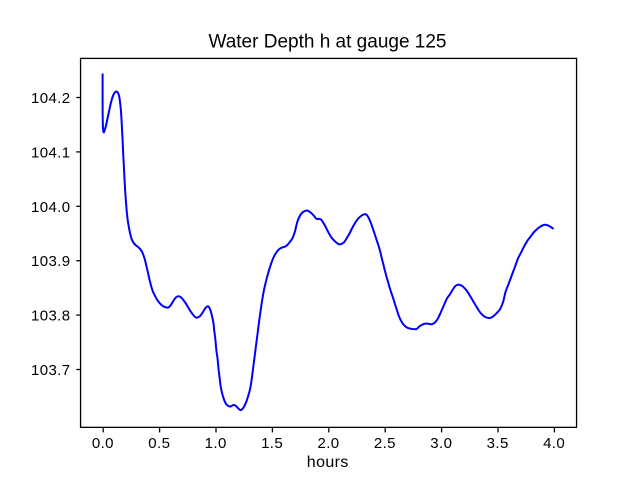 The image size is (640, 480). Describe the element at coordinates (159, 443) in the screenshot. I see `svg-text: 0.5` at that location.